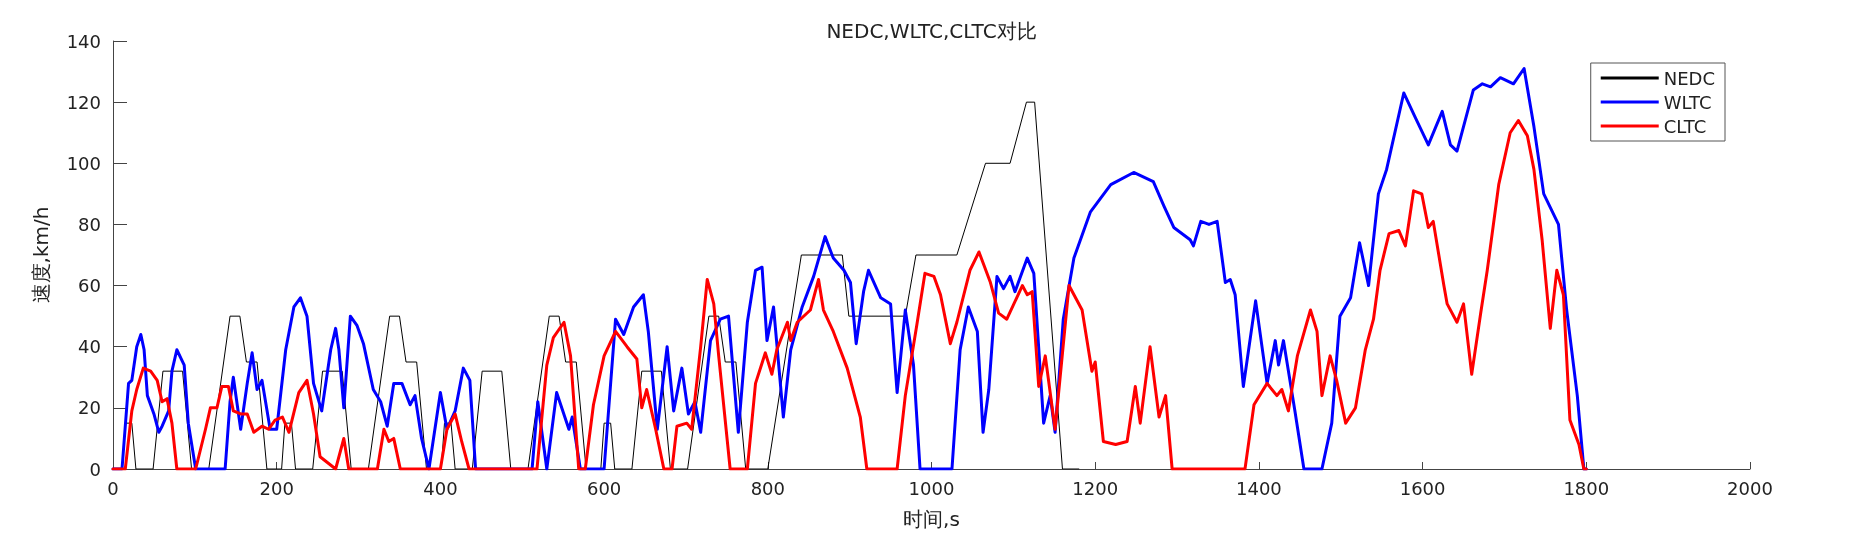 This screenshot has height=548, width=1863. I want to click on y-tick-label: 60, so click(89, 286).